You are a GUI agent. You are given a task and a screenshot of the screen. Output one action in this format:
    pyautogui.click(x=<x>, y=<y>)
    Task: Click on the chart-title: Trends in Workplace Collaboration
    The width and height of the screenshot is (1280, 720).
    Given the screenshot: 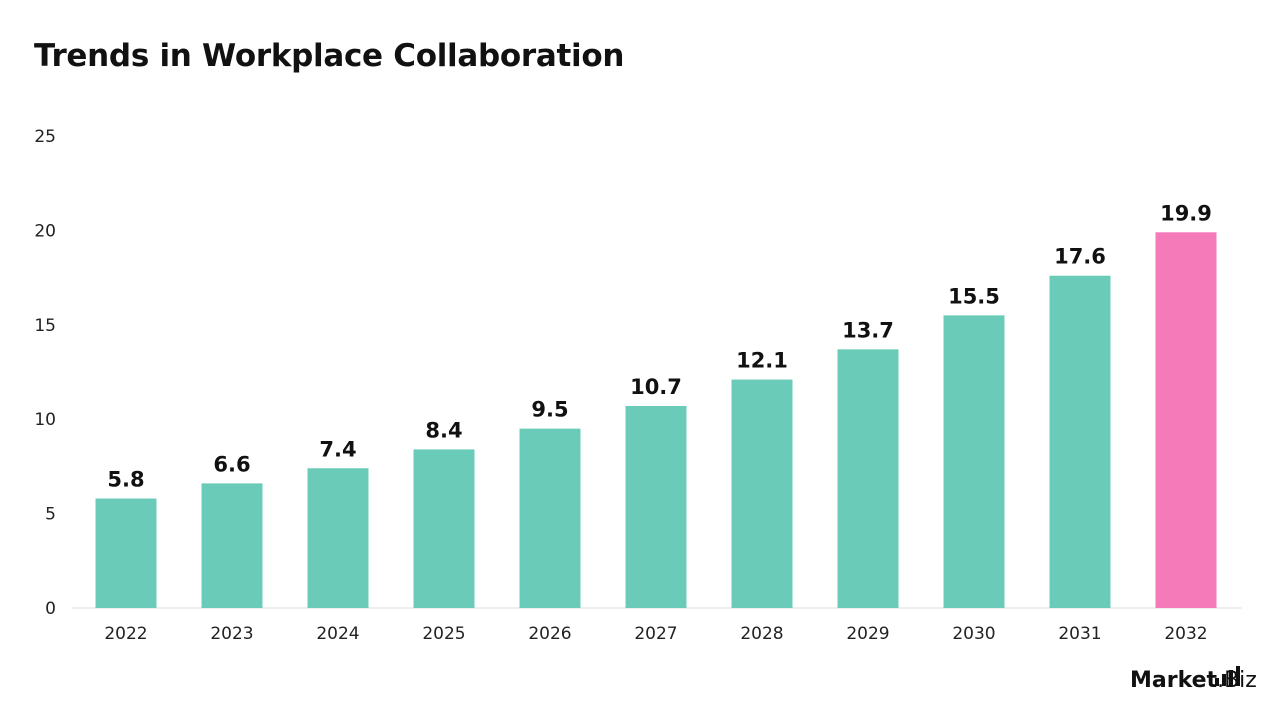 What is the action you would take?
    pyautogui.click(x=329, y=56)
    